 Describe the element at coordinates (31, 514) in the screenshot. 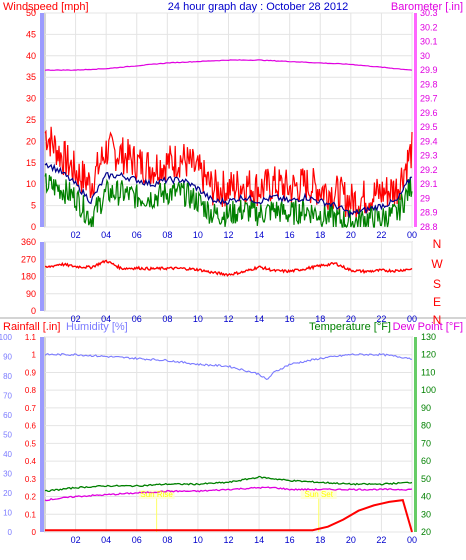

I see `rain-y-tick: 0.1` at that location.